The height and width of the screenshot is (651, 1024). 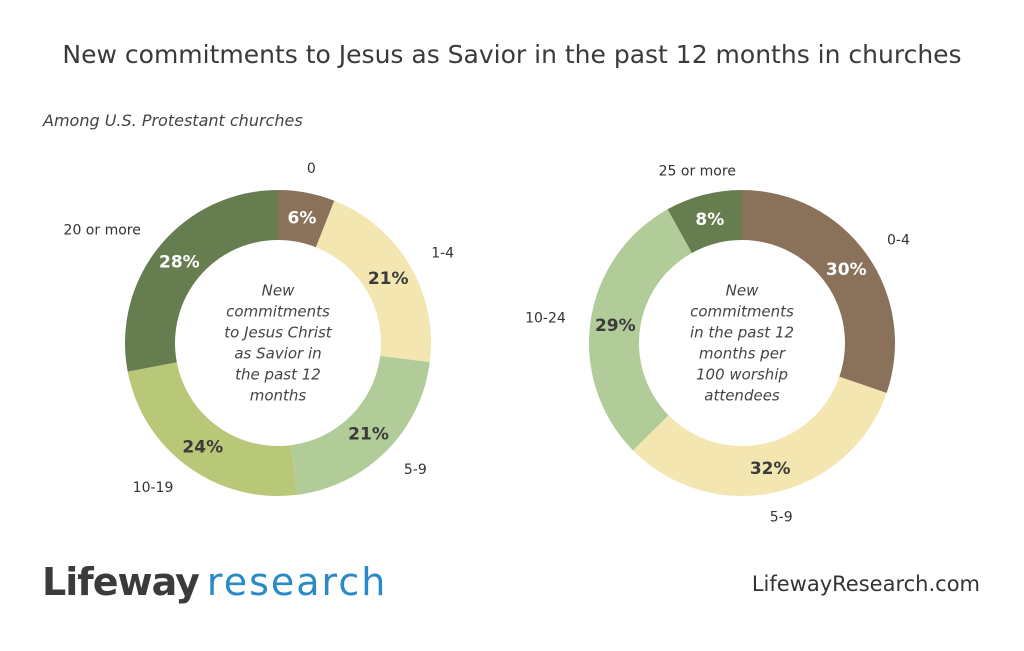 What do you see at coordinates (742, 375) in the screenshot?
I see `center-label: 100 worship` at bounding box center [742, 375].